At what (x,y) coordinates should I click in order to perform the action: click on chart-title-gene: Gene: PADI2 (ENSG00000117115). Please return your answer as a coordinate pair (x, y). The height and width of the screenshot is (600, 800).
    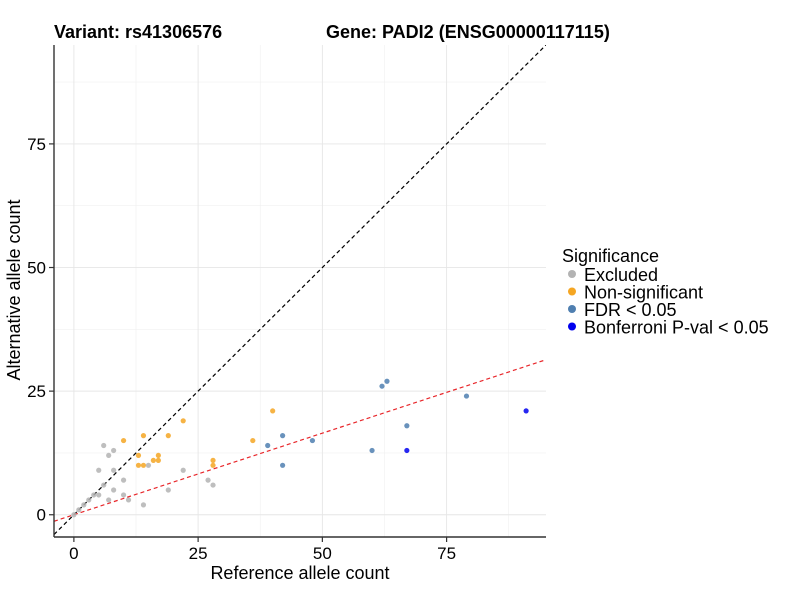
    Looking at the image, I should click on (468, 32).